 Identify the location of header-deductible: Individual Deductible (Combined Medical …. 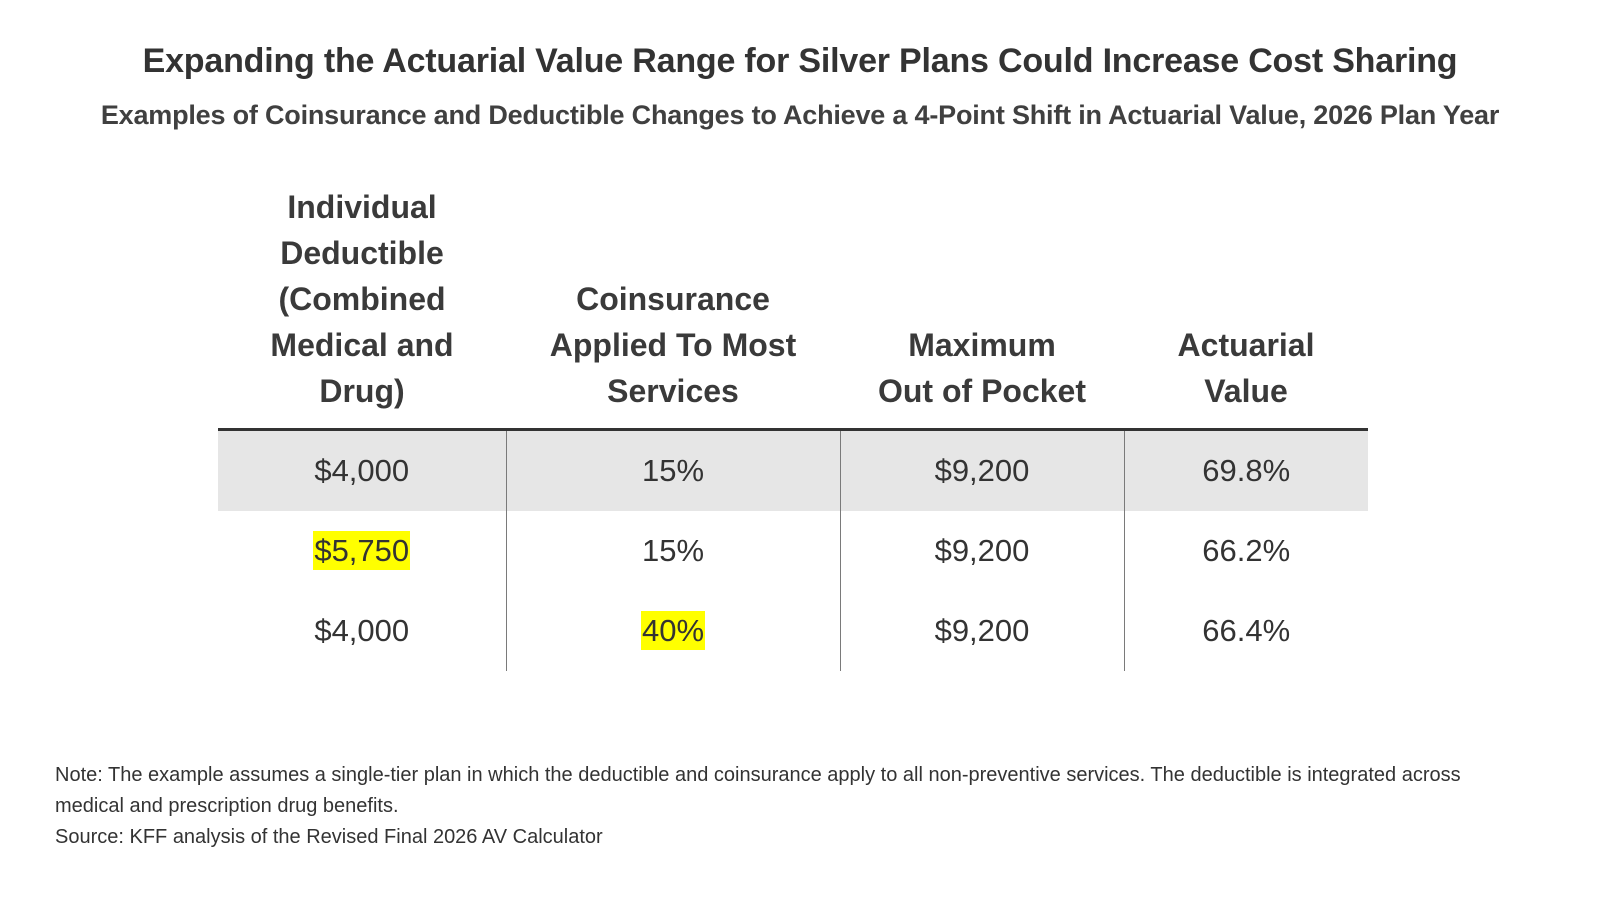
(362, 300).